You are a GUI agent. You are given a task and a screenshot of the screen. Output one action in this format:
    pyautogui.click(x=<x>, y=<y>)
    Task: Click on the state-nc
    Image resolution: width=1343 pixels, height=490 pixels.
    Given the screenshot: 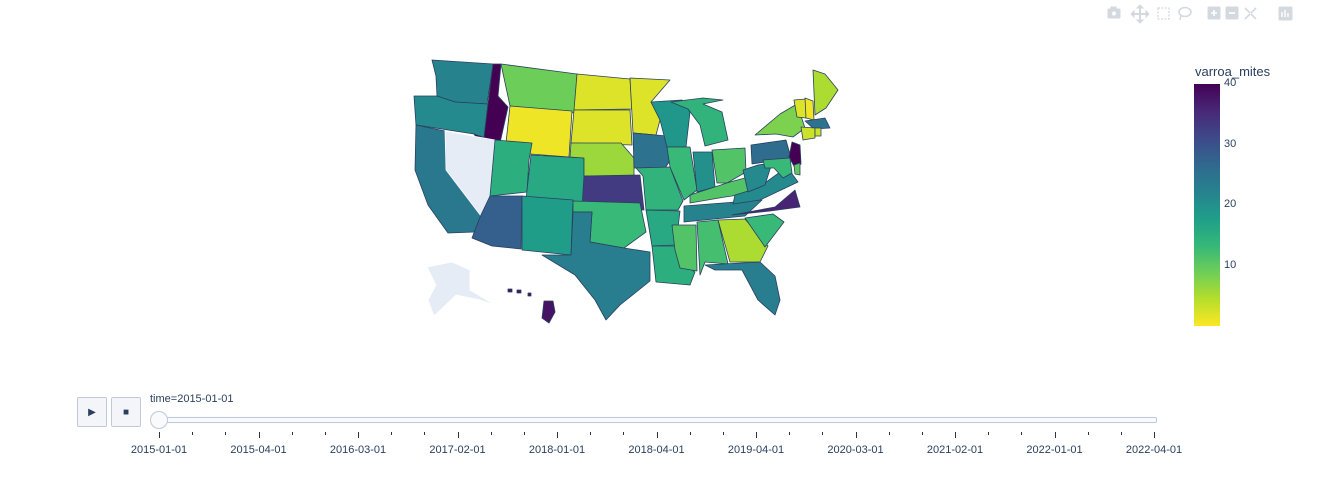 What is the action you would take?
    pyautogui.click(x=766, y=202)
    